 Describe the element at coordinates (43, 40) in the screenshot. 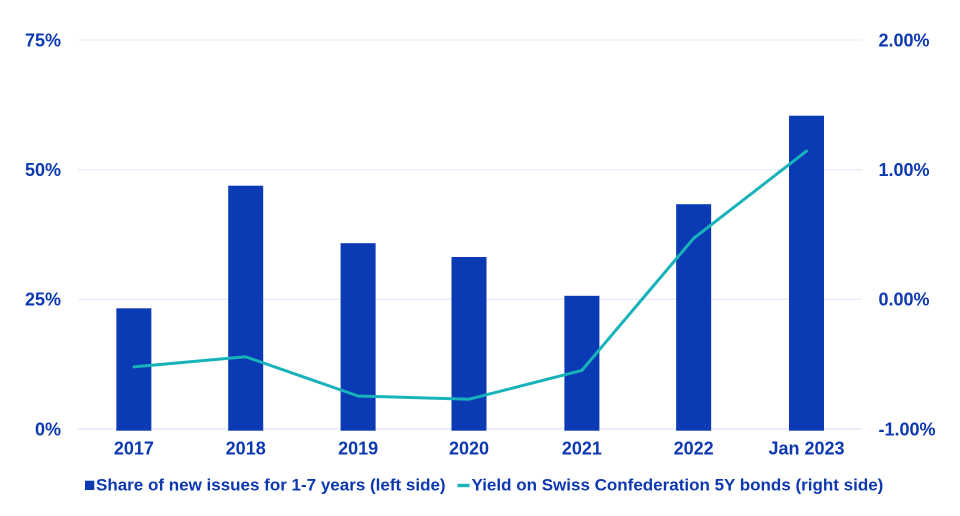

I see `svg-text: 75%` at that location.